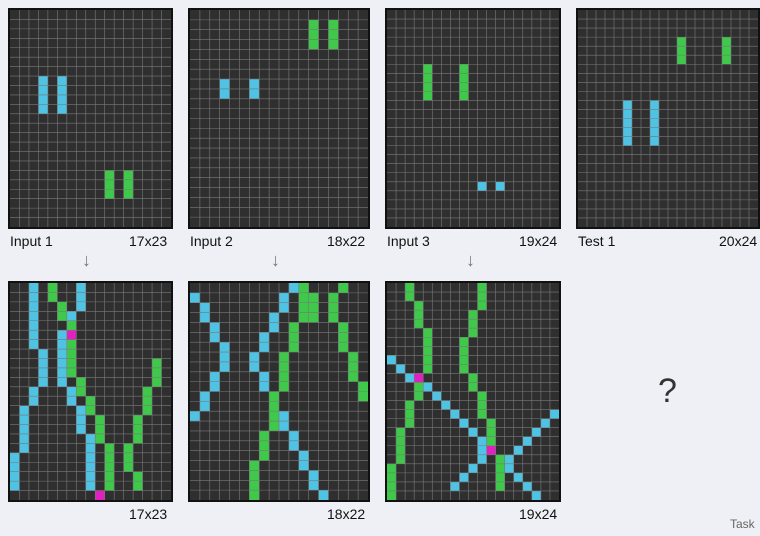 The image size is (760, 536). I want to click on input-size-label-1: 17x23, so click(148, 241).